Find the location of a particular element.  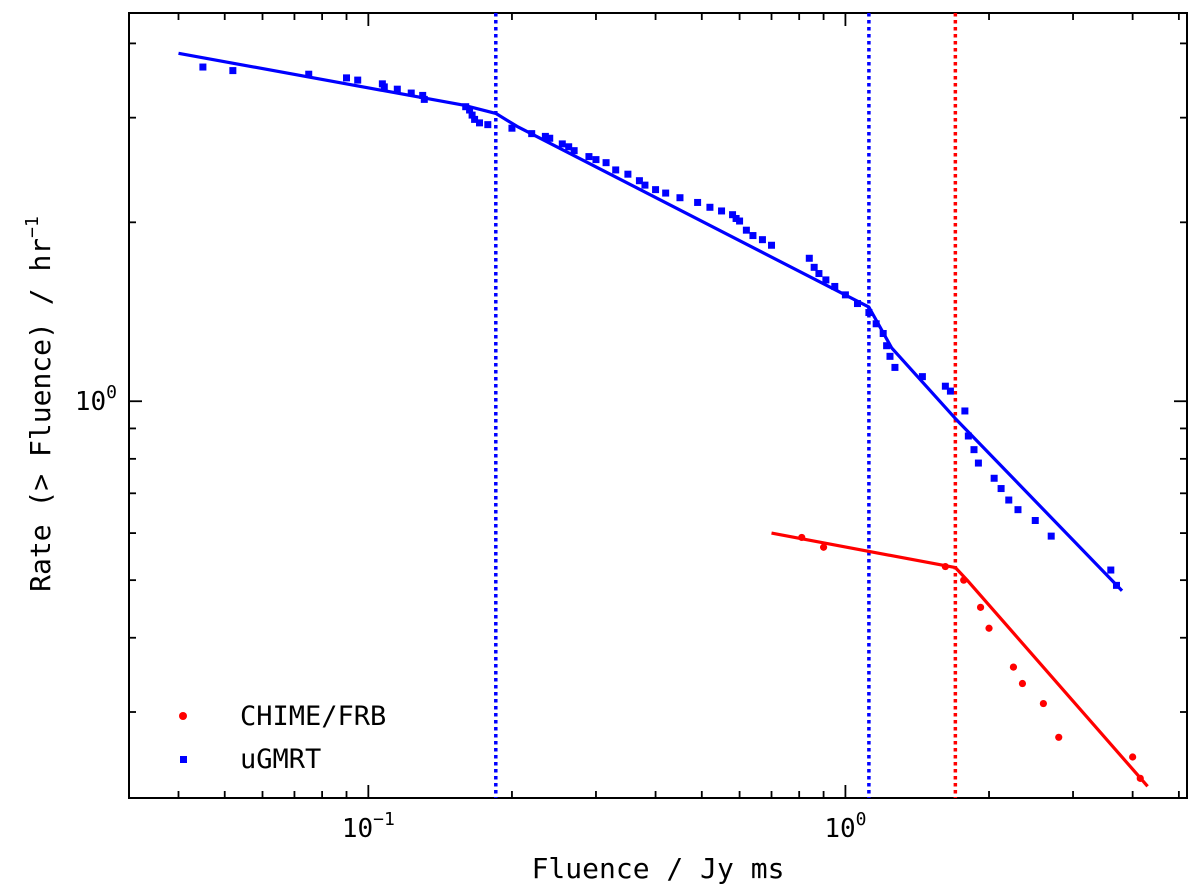

legend-ugmrt-marker is located at coordinates (183, 759).